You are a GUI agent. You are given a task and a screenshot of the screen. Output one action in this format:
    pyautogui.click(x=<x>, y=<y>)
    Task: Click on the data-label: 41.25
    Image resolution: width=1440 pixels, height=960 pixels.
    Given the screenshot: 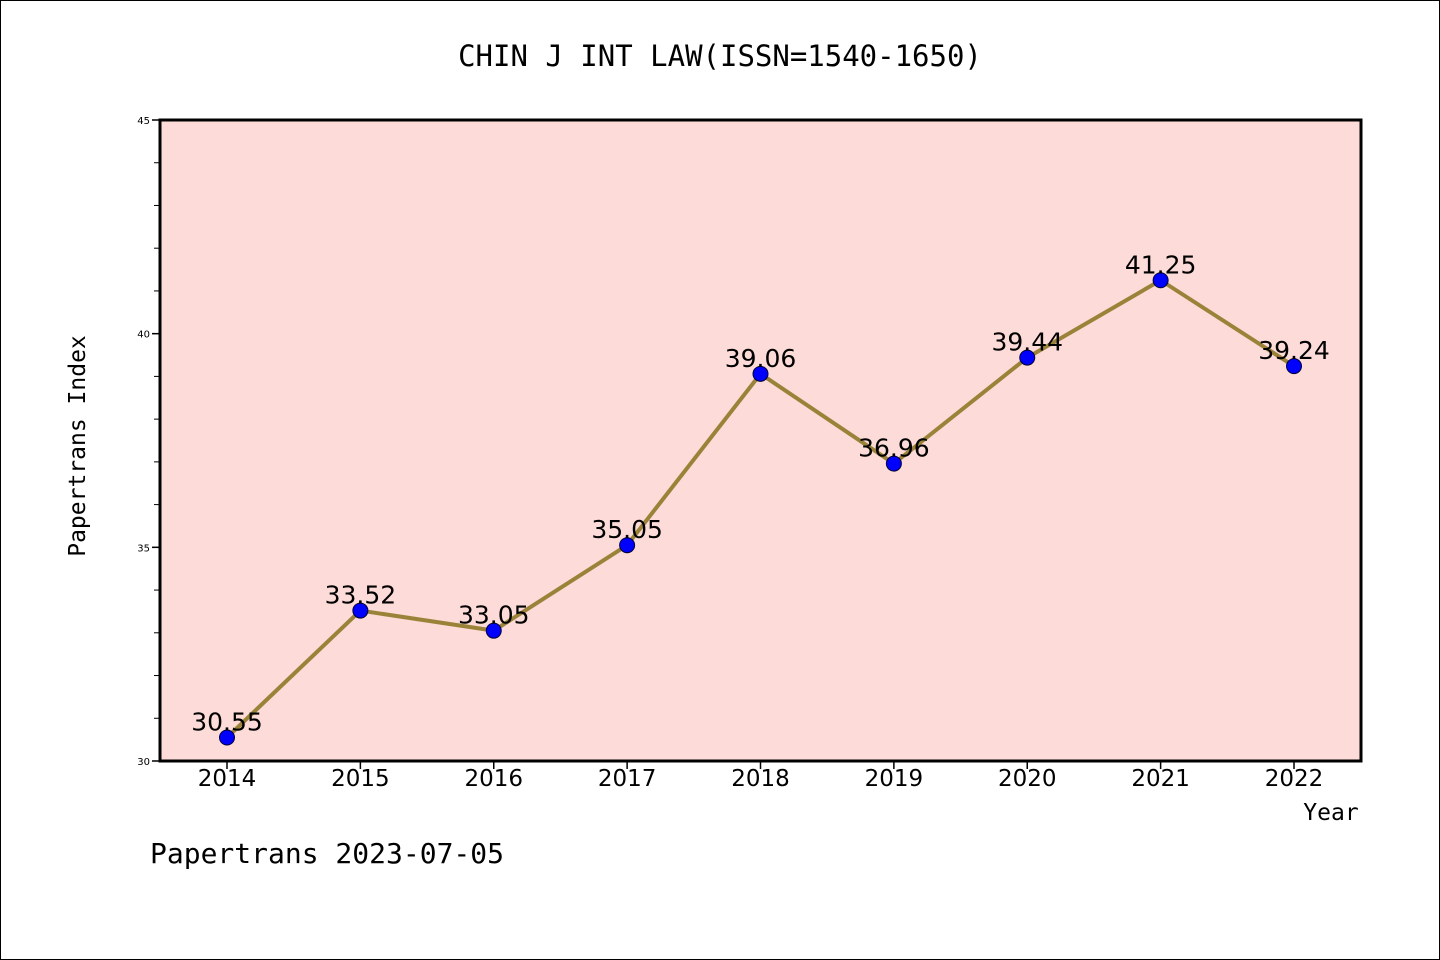 What is the action you would take?
    pyautogui.click(x=1161, y=264)
    